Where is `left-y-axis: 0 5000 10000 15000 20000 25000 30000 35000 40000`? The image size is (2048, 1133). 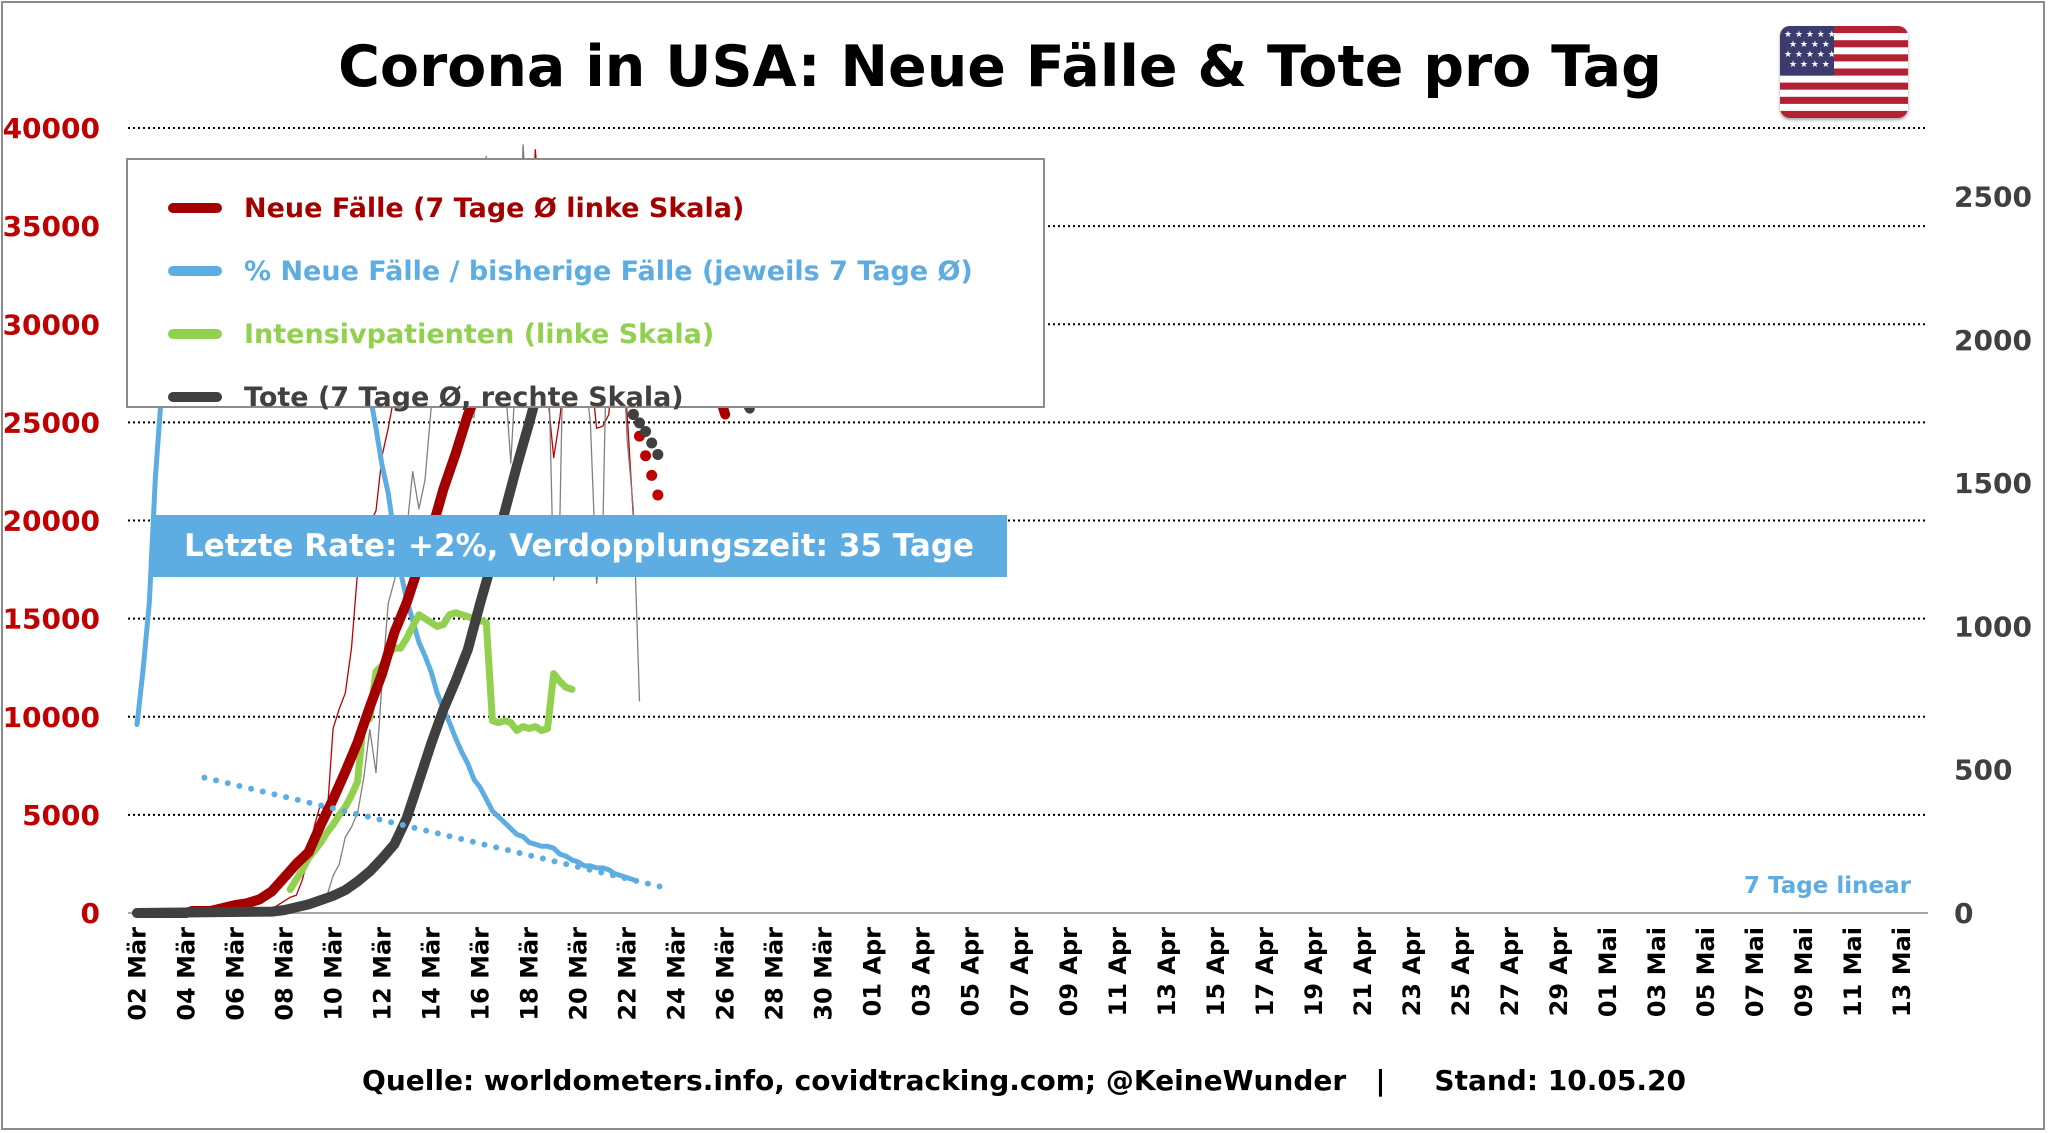
left-y-axis: 0 5000 10000 15000 20000 25000 30000 35000 40000 is located at coordinates (51, 521).